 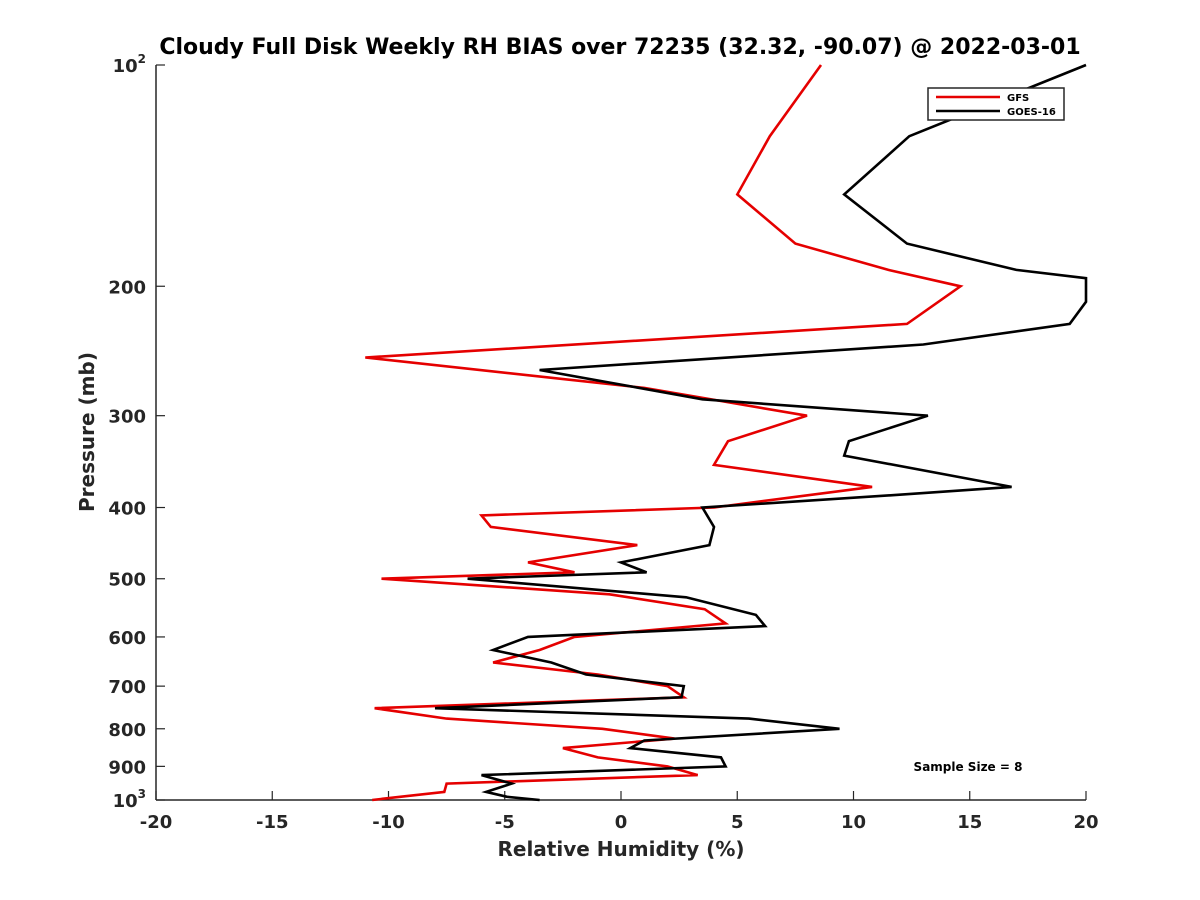 I want to click on x-tick-label: -5, so click(x=505, y=822).